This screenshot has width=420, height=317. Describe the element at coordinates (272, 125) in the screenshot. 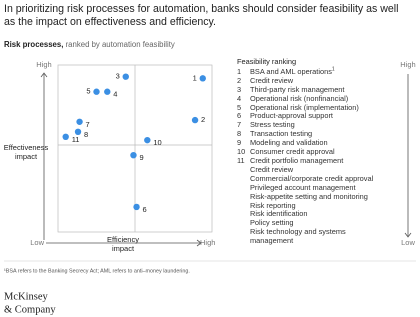

I see `item-text: Stress testing` at that location.